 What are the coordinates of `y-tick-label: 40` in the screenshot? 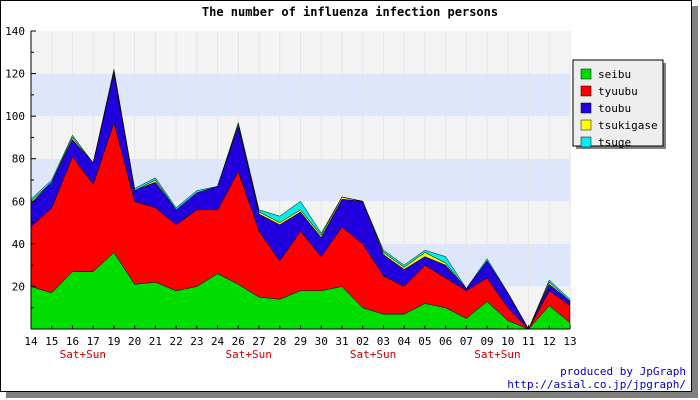 It's located at (18, 244).